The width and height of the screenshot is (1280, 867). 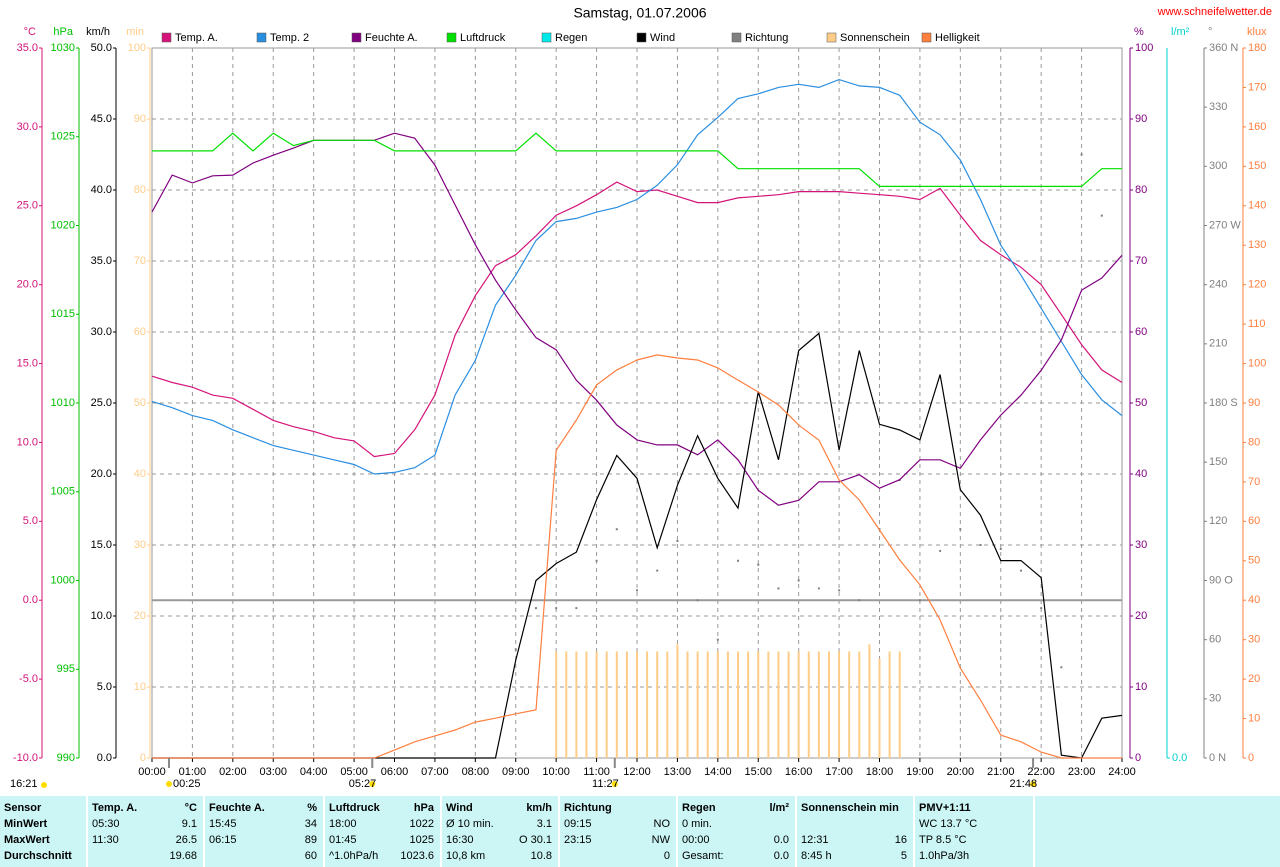 I want to click on legend-label: Regen, so click(x=571, y=38).